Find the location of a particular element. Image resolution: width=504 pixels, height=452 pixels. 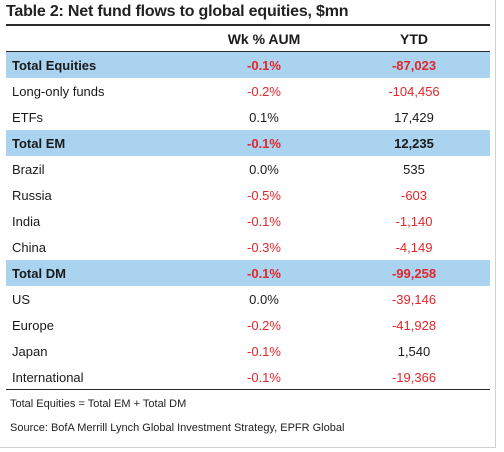

cell-ytd: 1,540 is located at coordinates (414, 351).